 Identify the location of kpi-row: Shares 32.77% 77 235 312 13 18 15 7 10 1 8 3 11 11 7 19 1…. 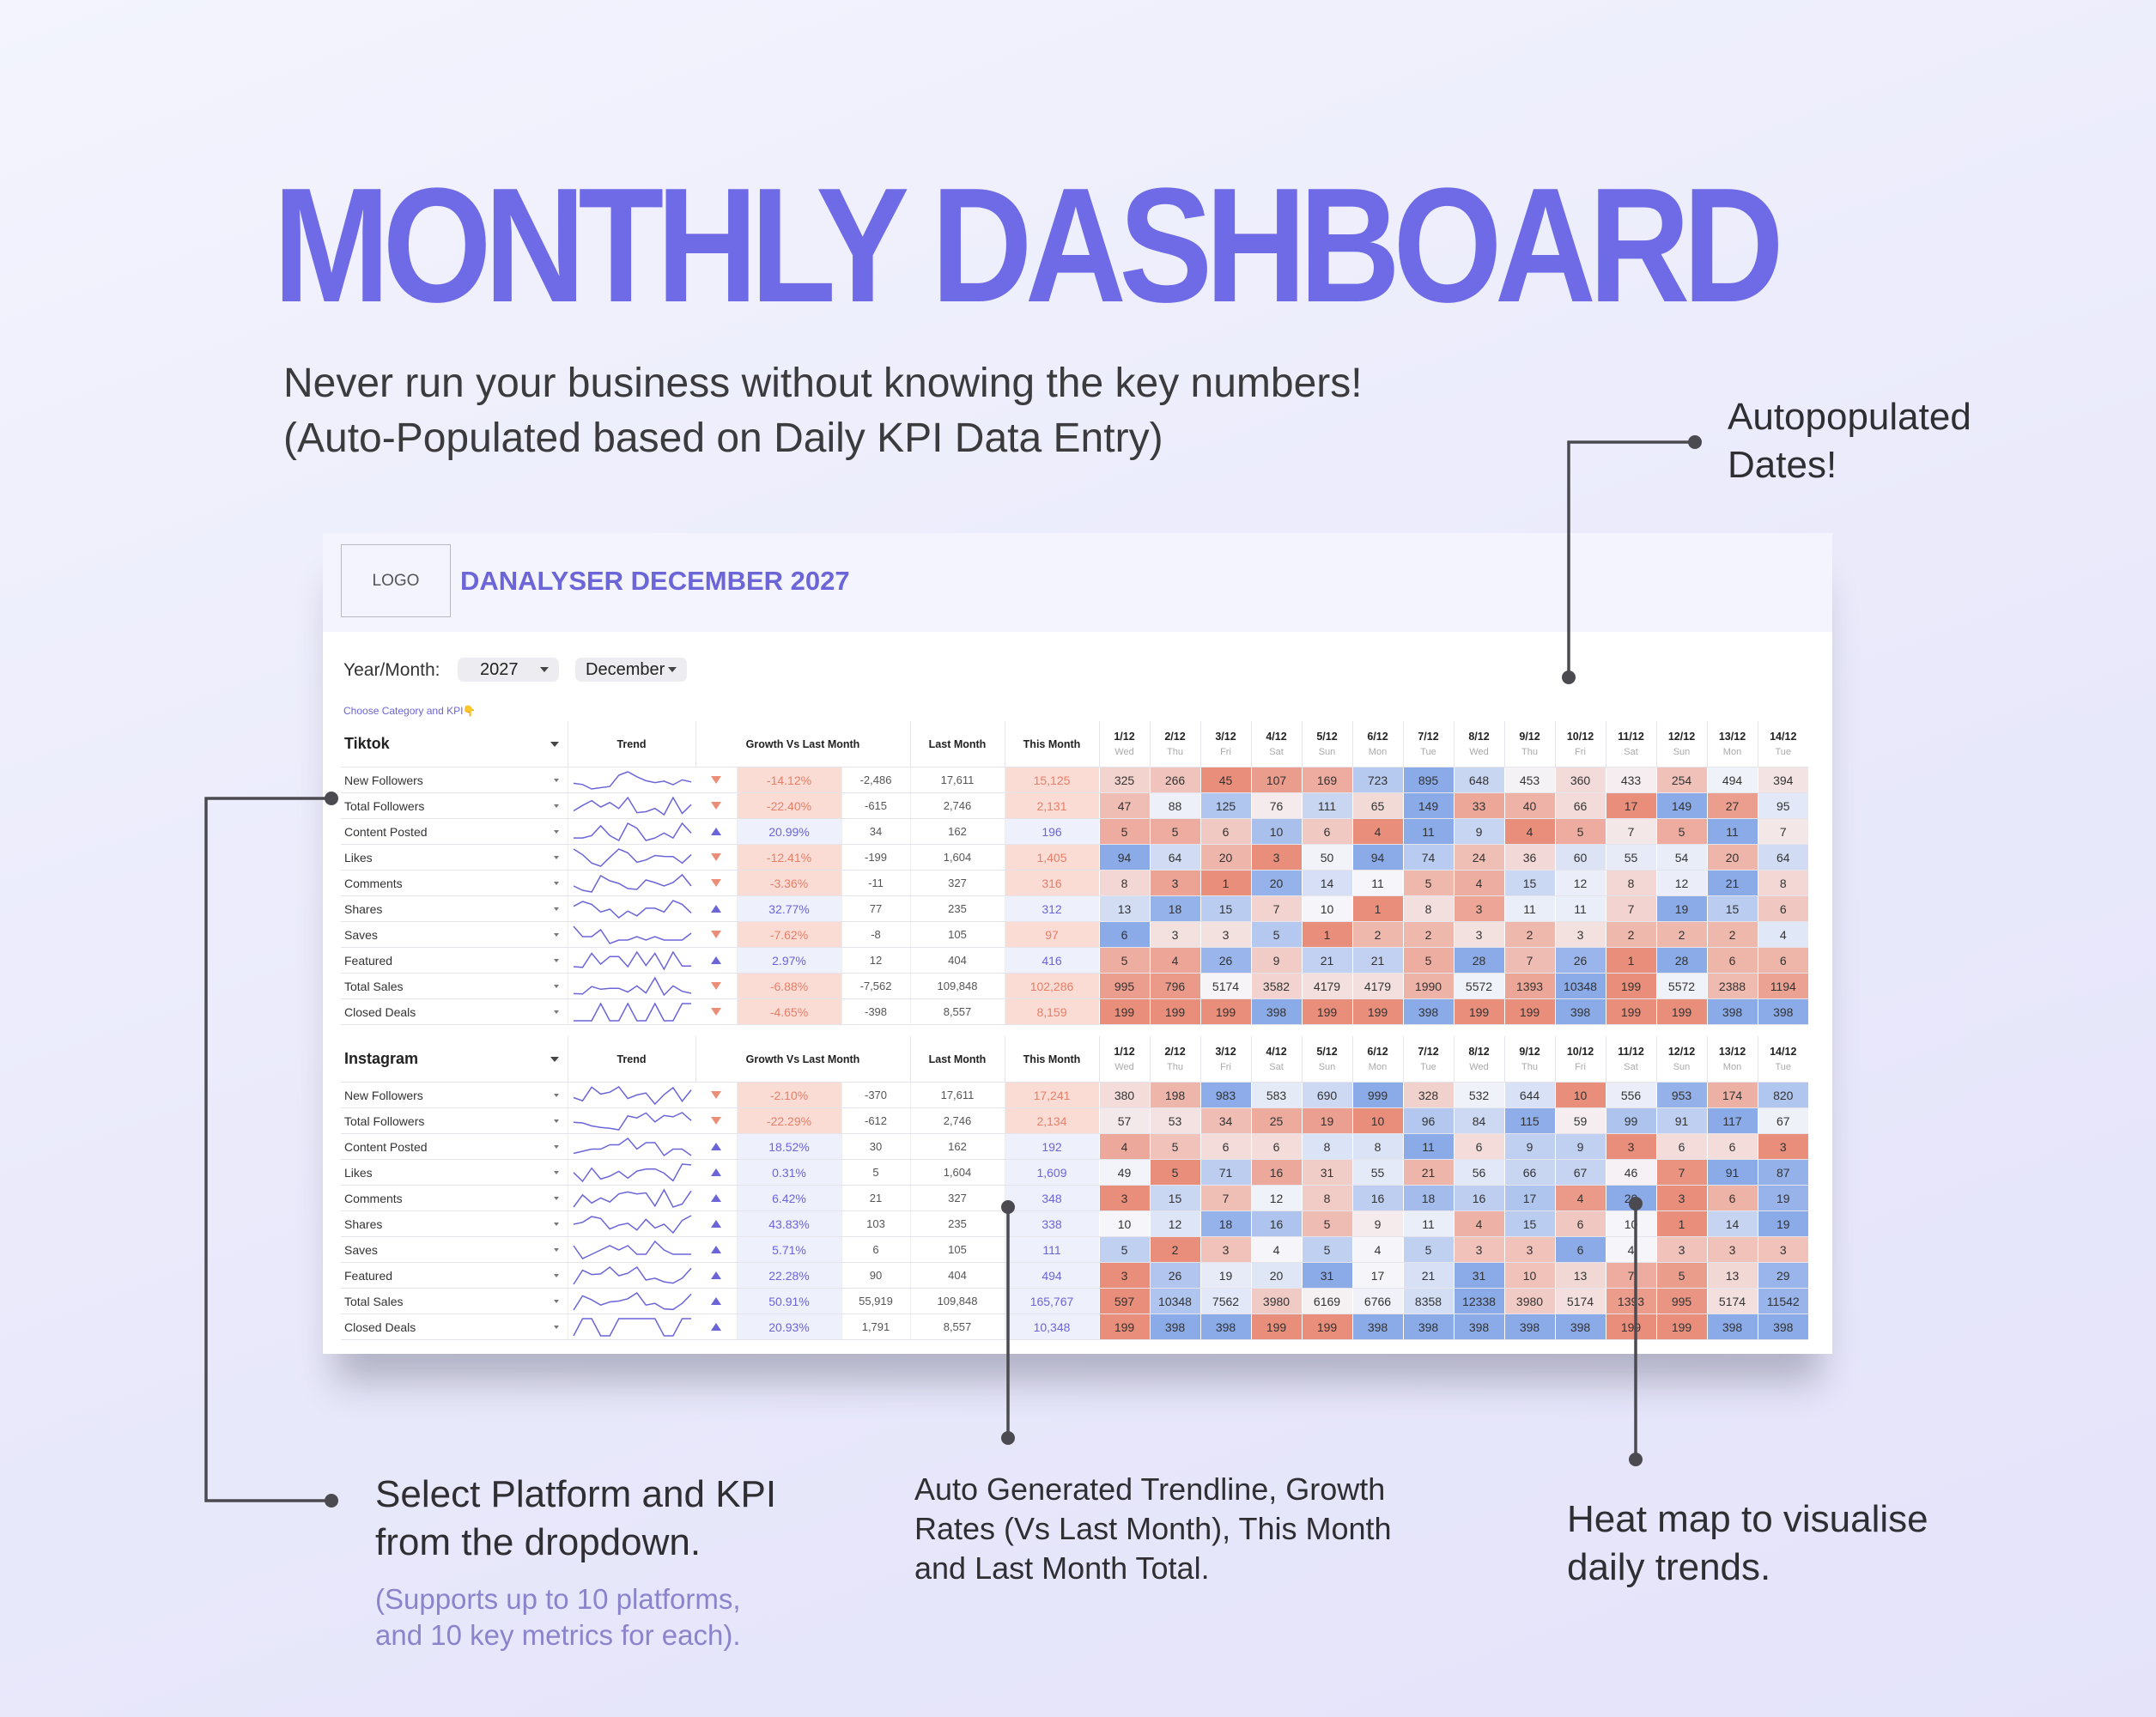
(1074, 908).